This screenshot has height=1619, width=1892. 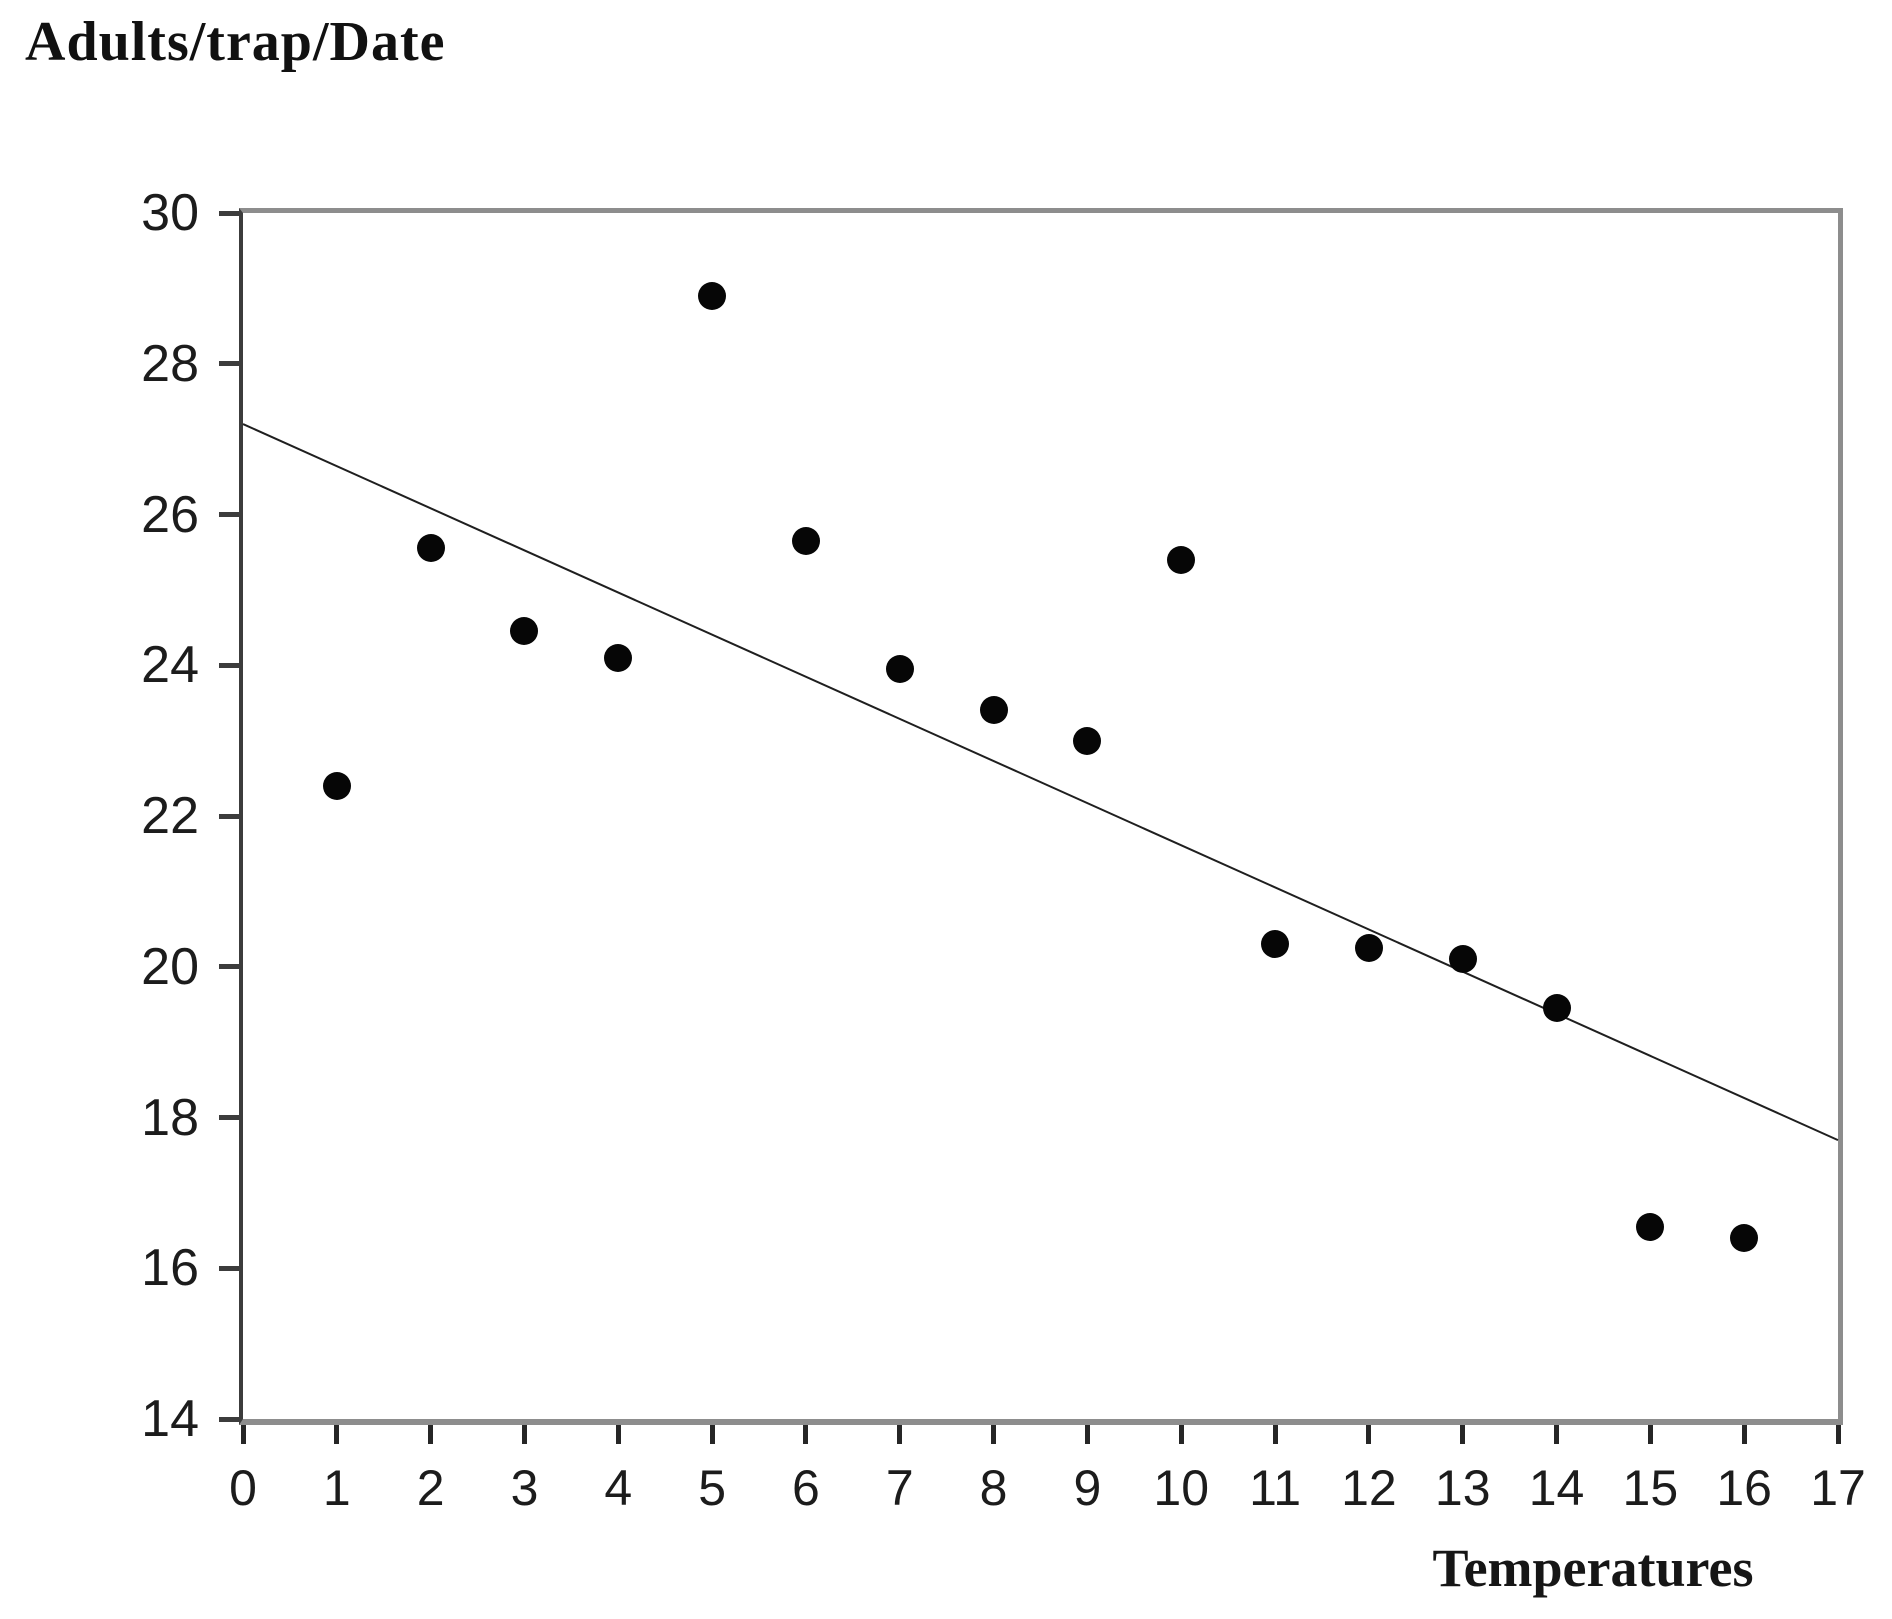 I want to click on y-tick-label: 22, so click(x=170, y=816).